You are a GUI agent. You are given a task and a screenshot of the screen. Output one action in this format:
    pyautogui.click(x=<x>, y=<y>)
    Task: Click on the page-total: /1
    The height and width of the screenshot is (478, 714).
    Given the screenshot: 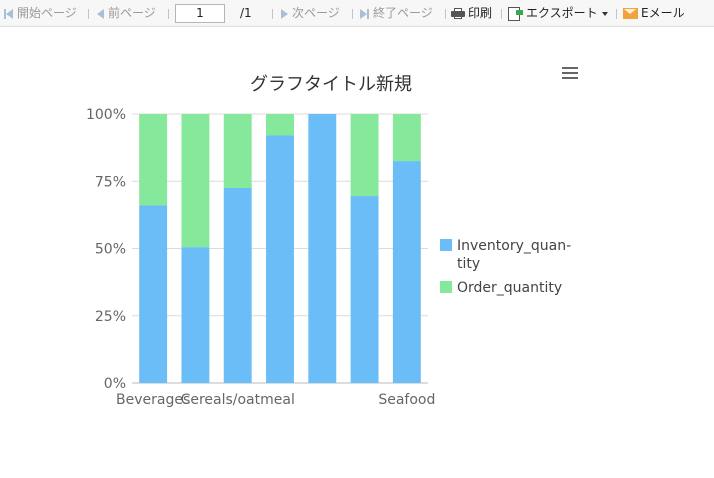 What is the action you would take?
    pyautogui.click(x=246, y=13)
    